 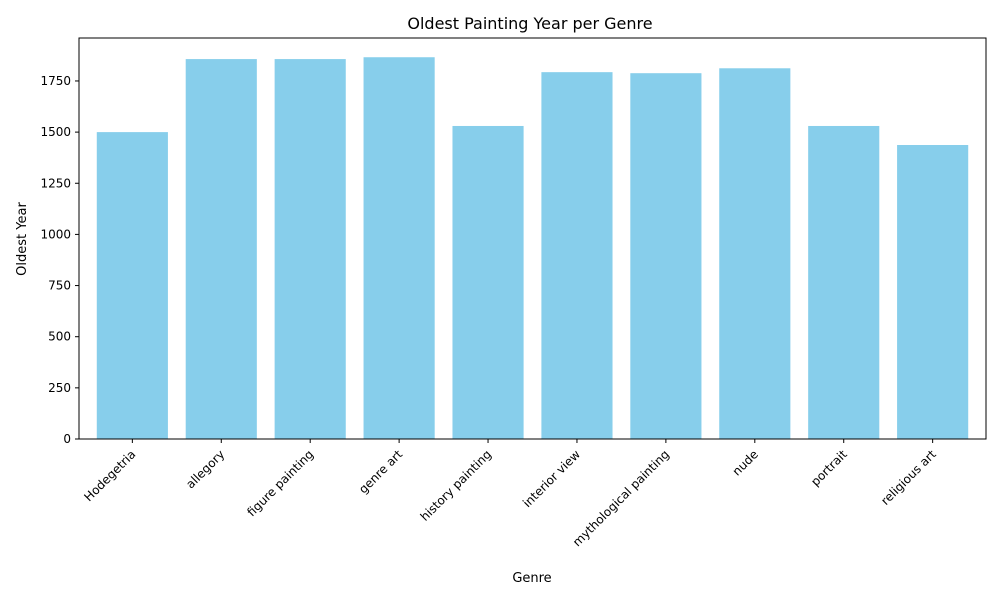 What do you see at coordinates (55, 234) in the screenshot?
I see `y-tick-label: 1000` at bounding box center [55, 234].